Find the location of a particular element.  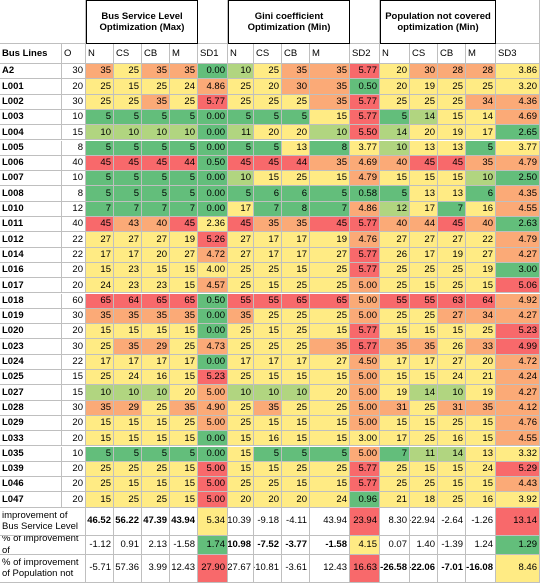

row-label: L020 is located at coordinates (31, 332).